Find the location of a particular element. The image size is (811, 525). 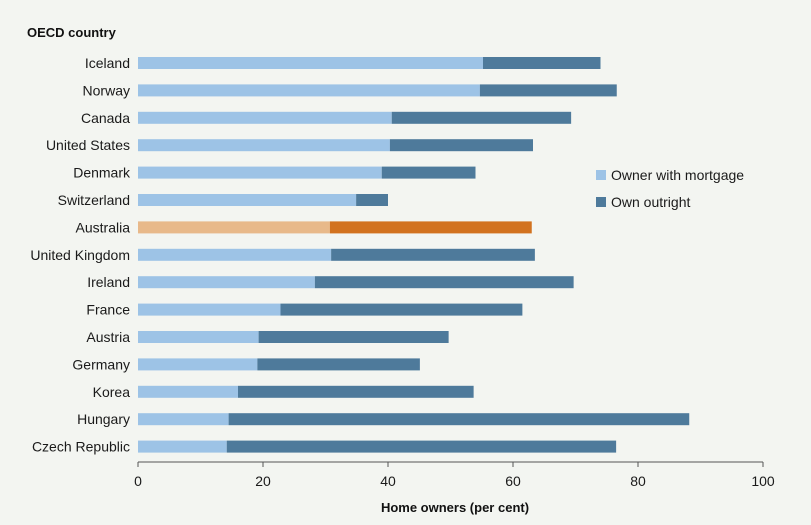

bar-united-kingdom-owner-with-mortgage is located at coordinates (235, 254).